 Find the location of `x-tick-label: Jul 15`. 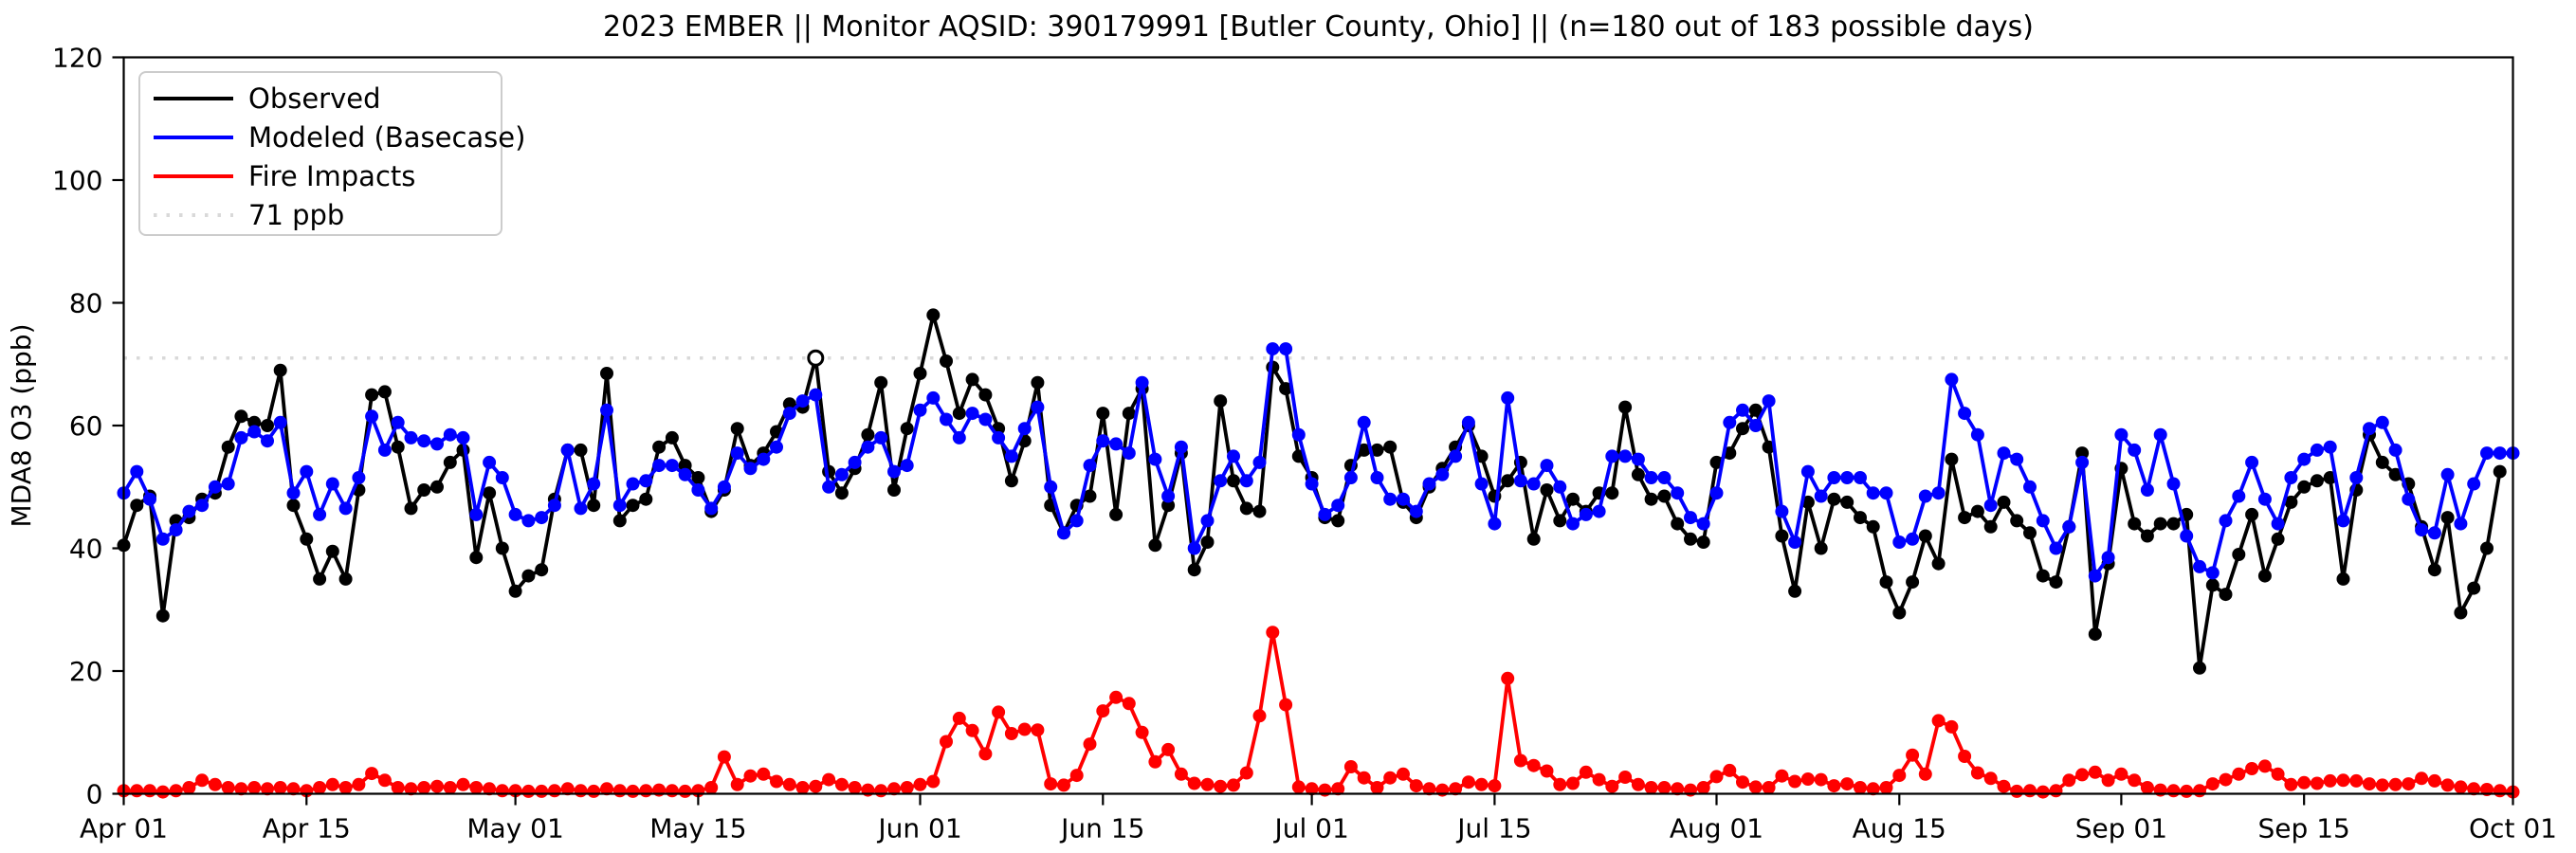

x-tick-label: Jul 15 is located at coordinates (1493, 828).